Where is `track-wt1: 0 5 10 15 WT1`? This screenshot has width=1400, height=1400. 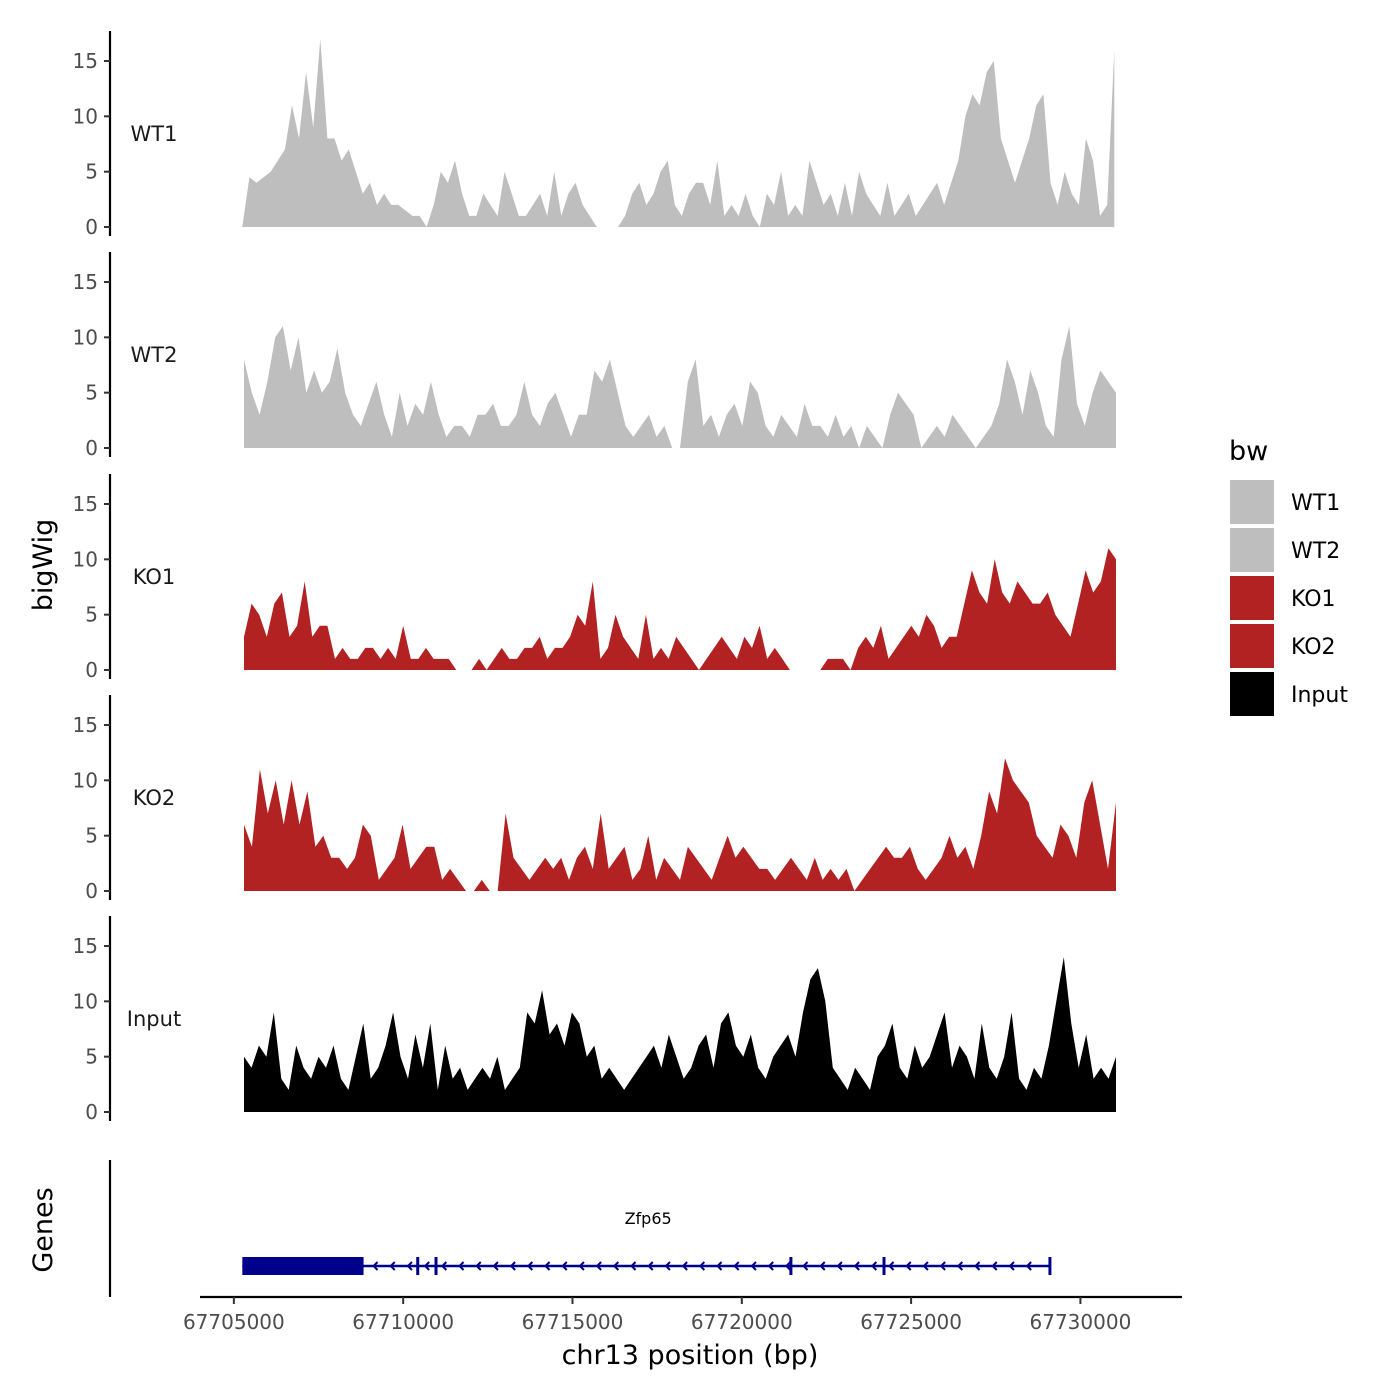 track-wt1: 0 5 10 15 WT1 is located at coordinates (594, 135).